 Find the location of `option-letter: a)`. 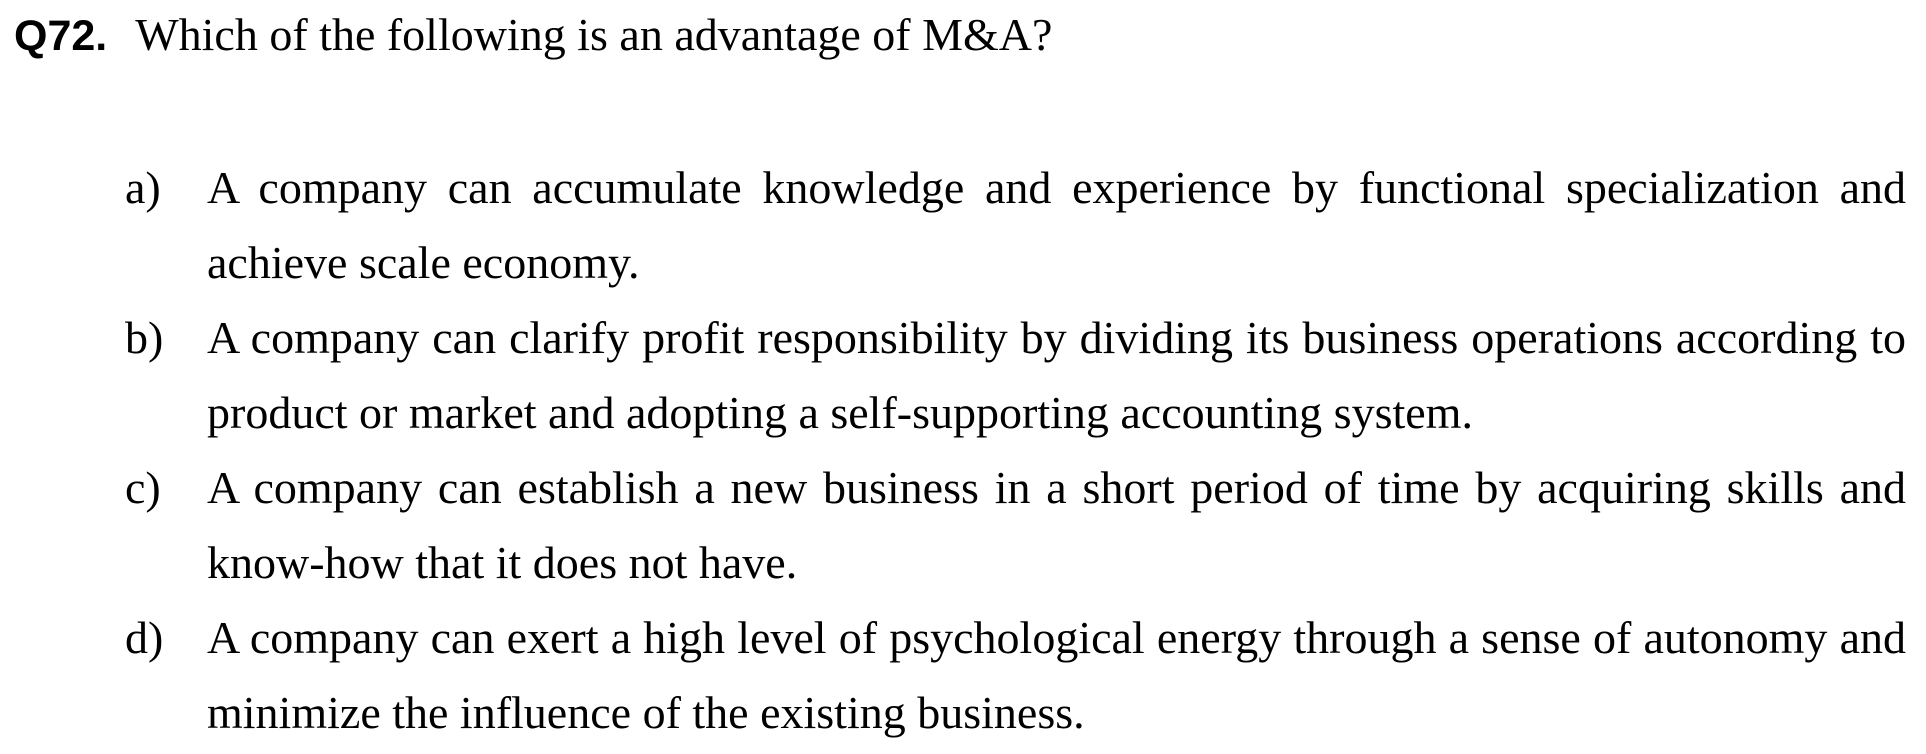

option-letter: a) is located at coordinates (143, 187).